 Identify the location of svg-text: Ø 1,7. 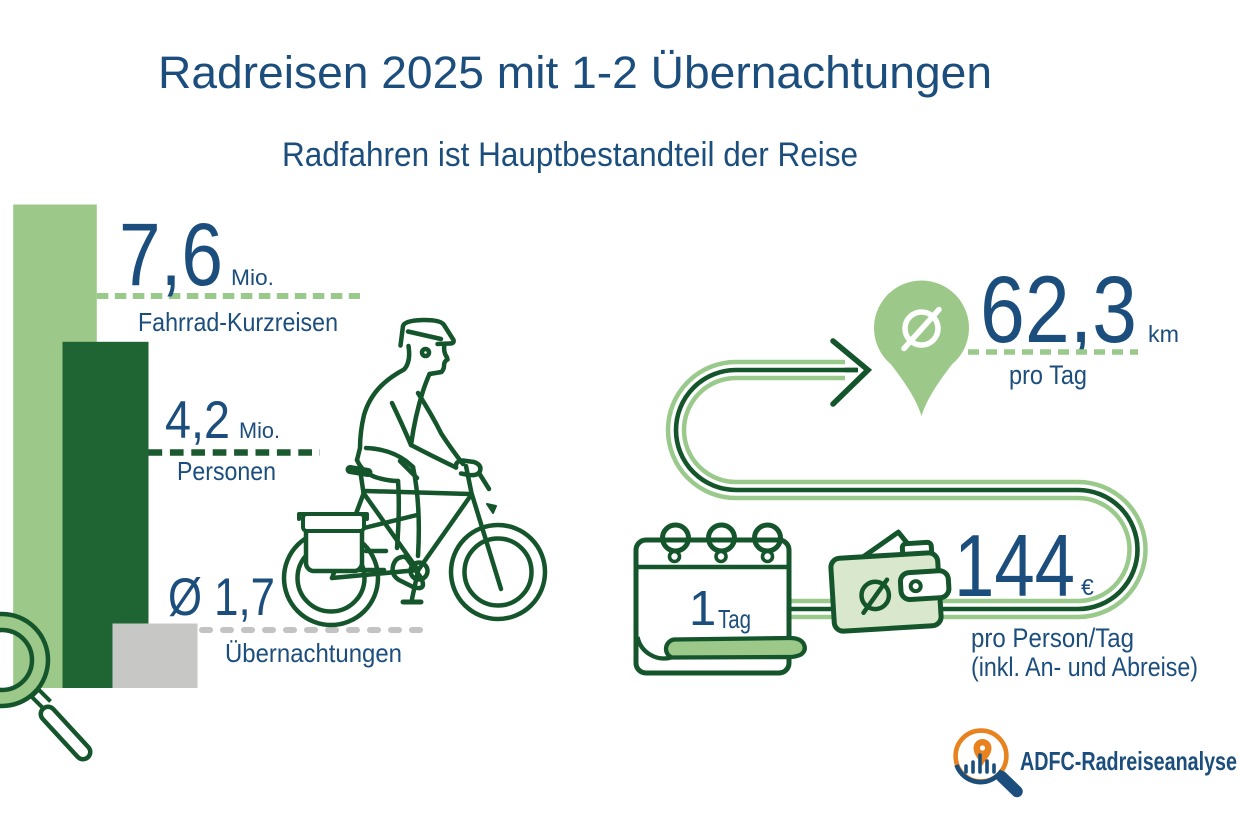
(221, 597).